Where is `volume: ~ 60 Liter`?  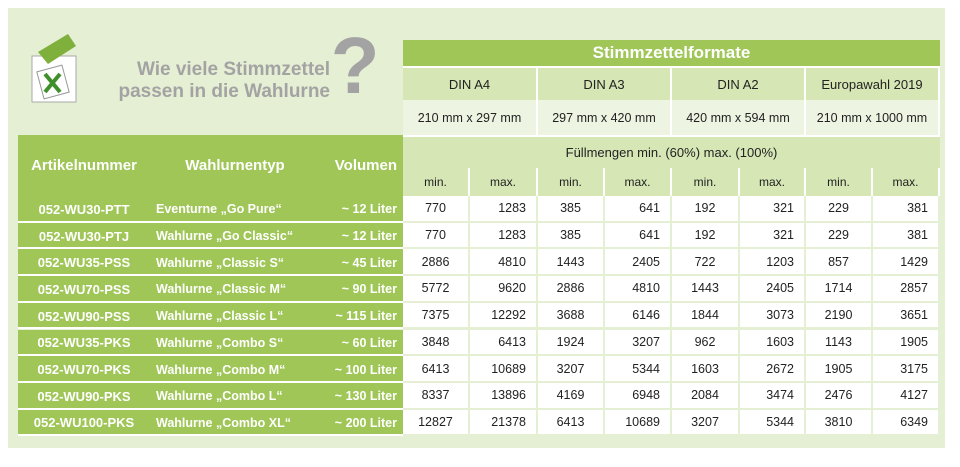 volume: ~ 60 Liter is located at coordinates (369, 342).